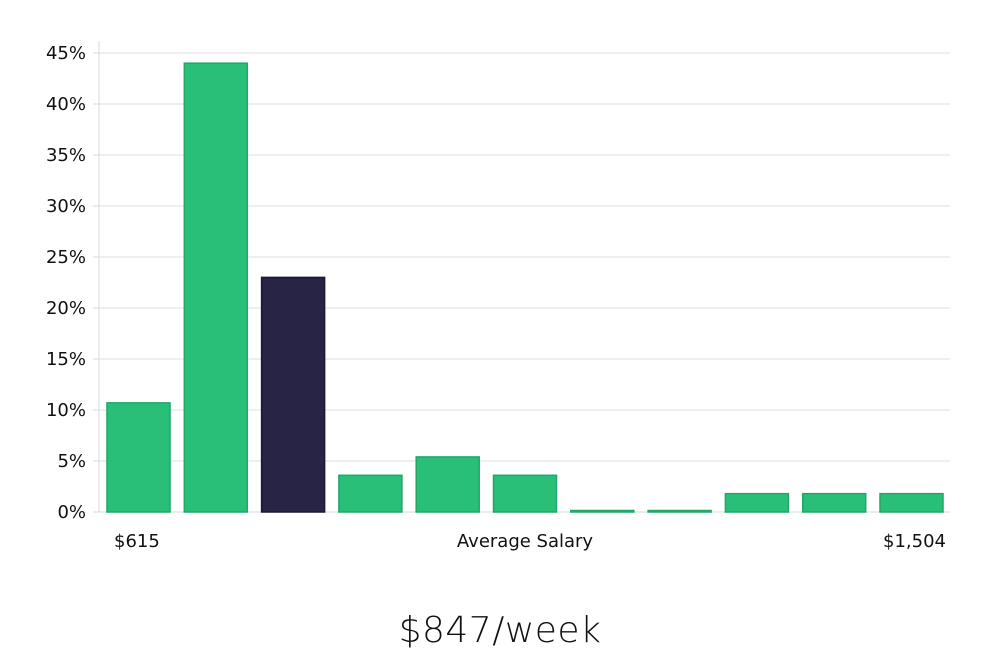 The image size is (1000, 660). Describe the element at coordinates (500, 630) in the screenshot. I see `average-salary-value: $847/week` at that location.